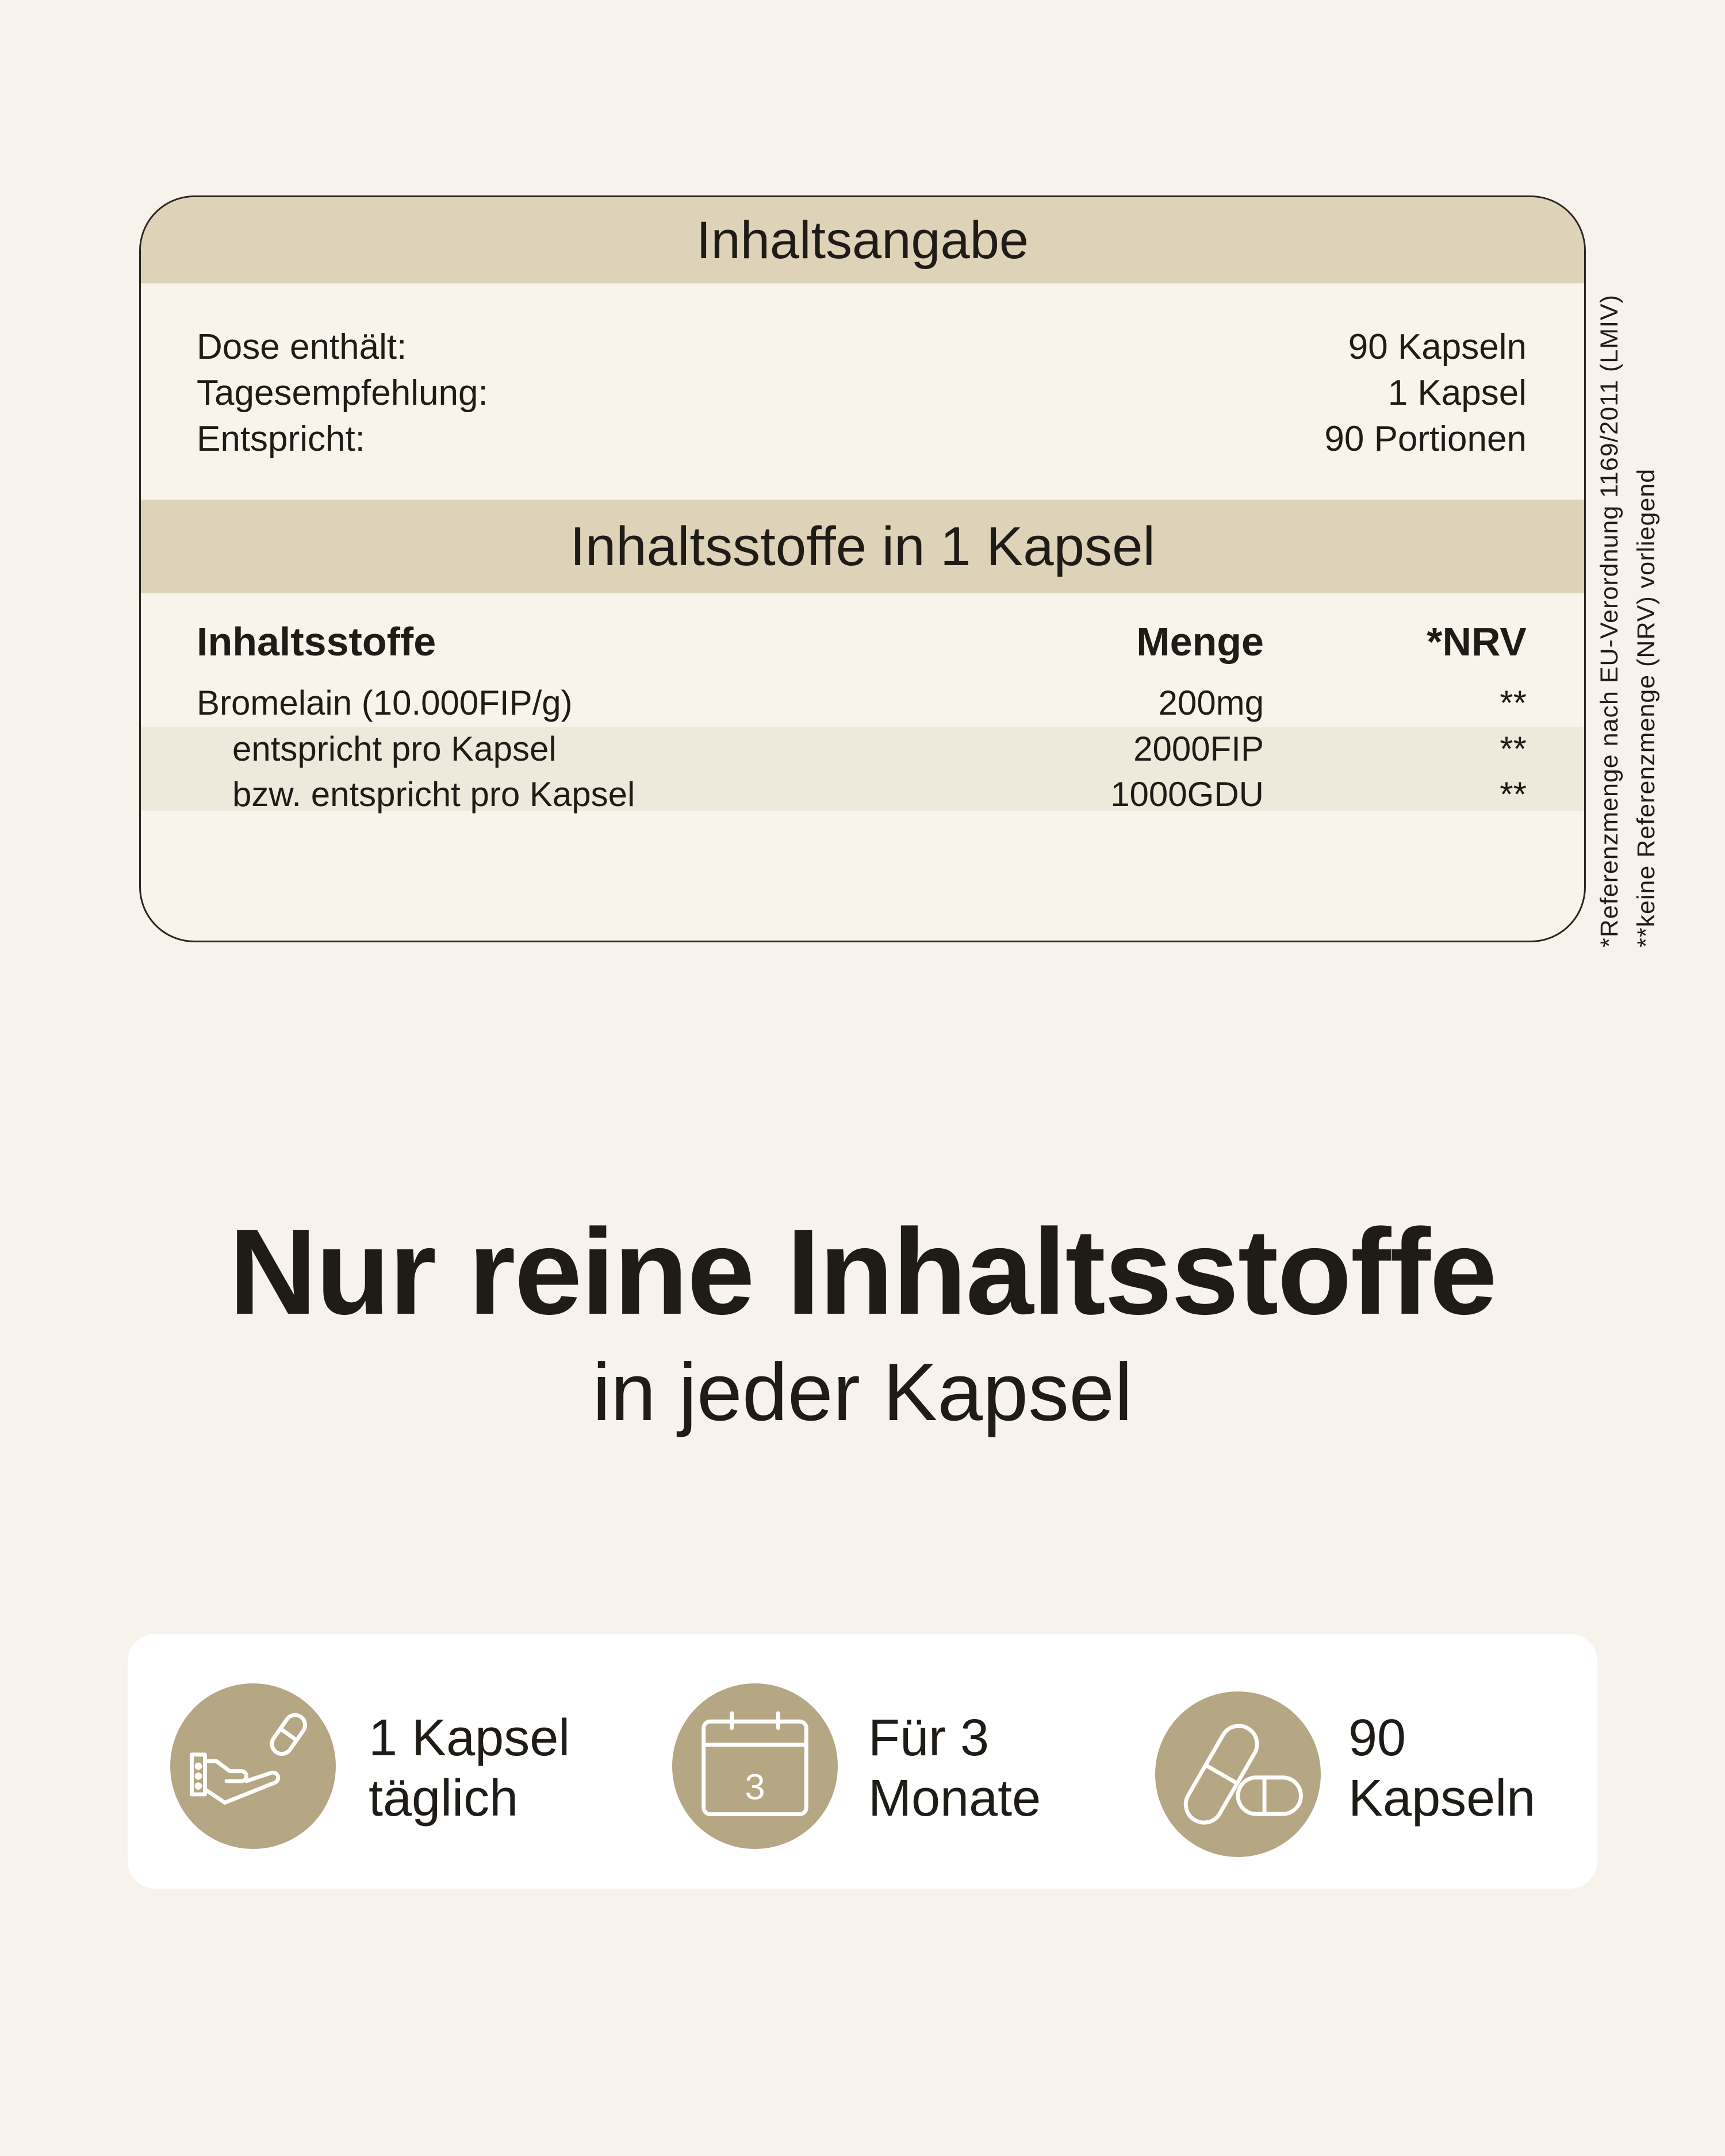 This screenshot has width=1725, height=2156. What do you see at coordinates (1377, 1738) in the screenshot?
I see `feature-line: 90` at bounding box center [1377, 1738].